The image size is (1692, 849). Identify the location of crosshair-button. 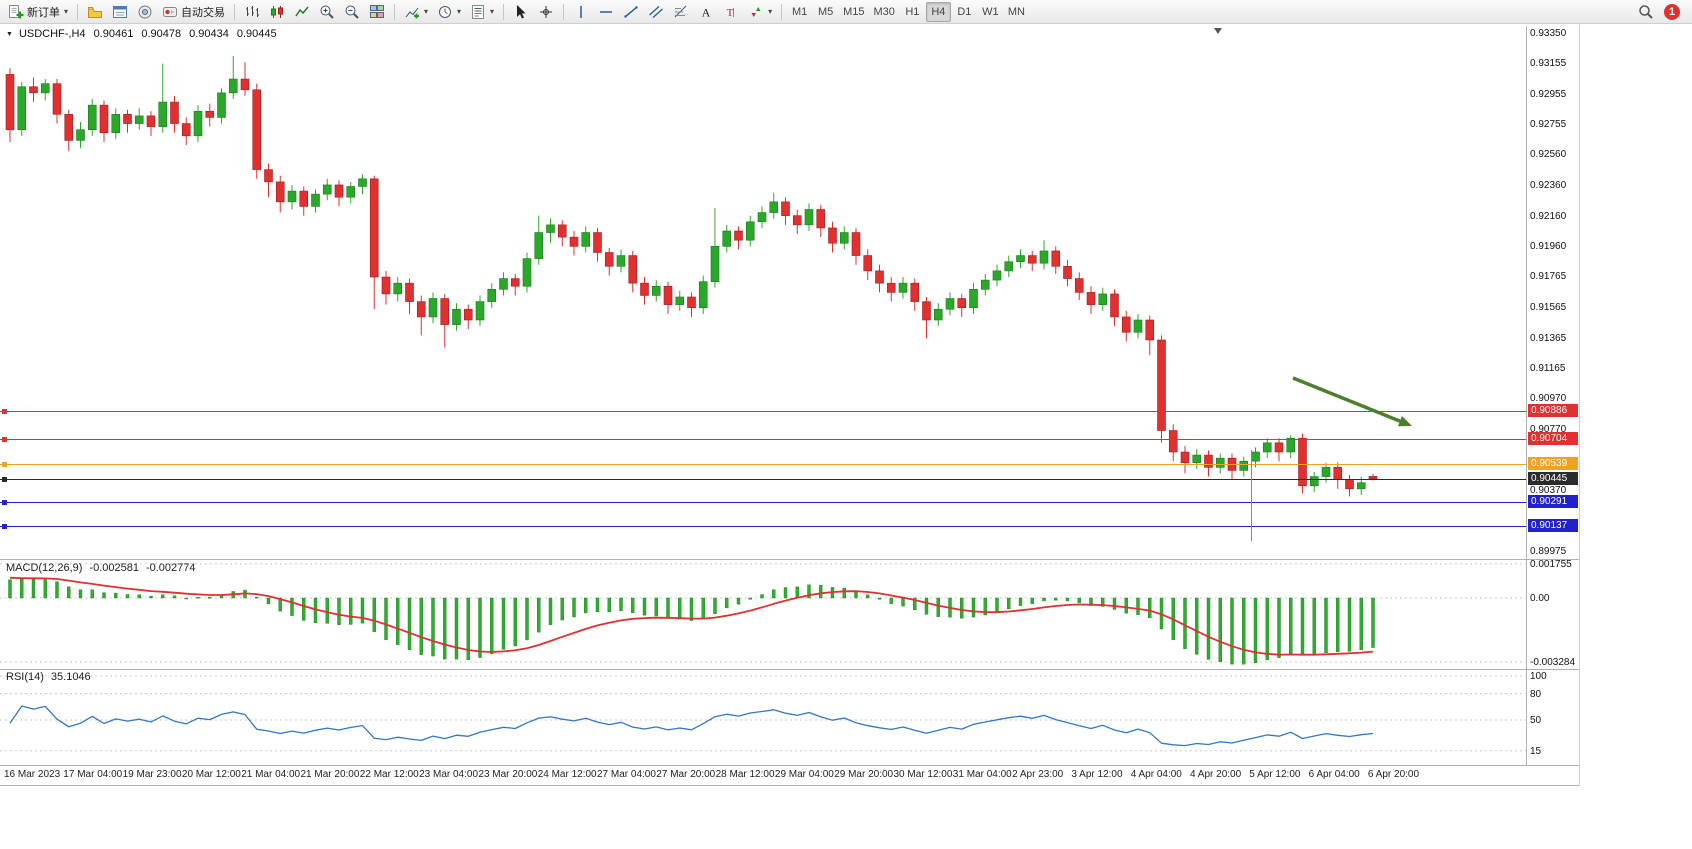
(546, 12).